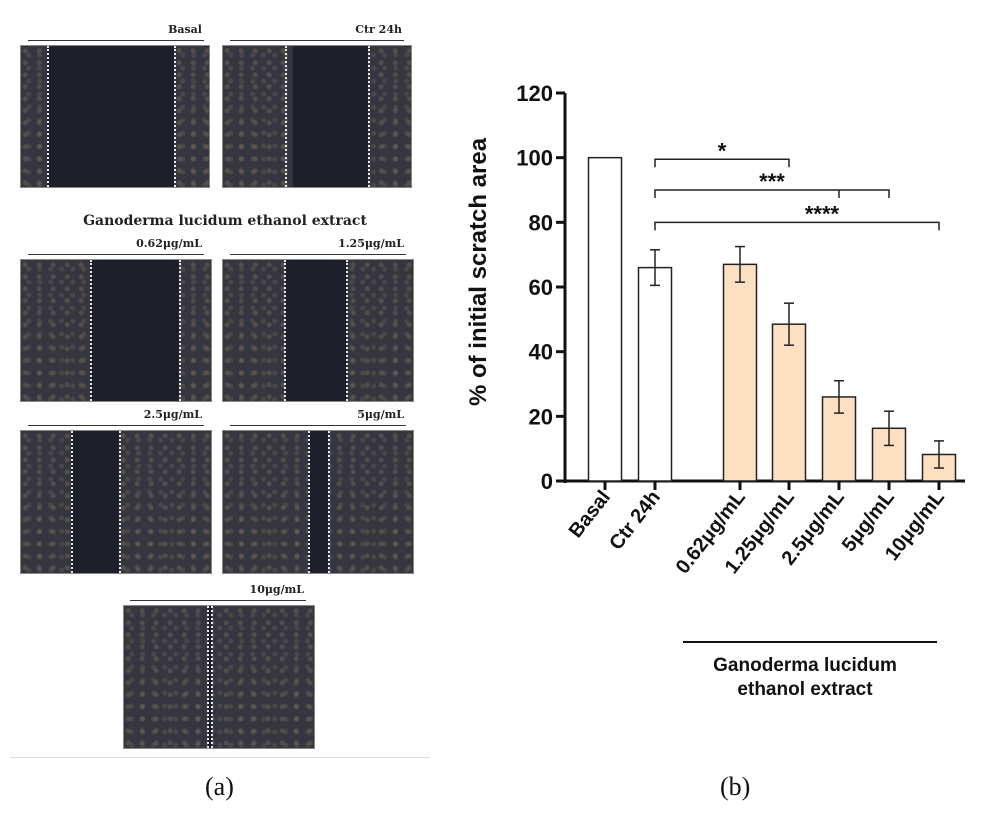 Image resolution: width=1007 pixels, height=822 pixels. What do you see at coordinates (219, 786) in the screenshot?
I see `panel-a-label: (a)` at bounding box center [219, 786].